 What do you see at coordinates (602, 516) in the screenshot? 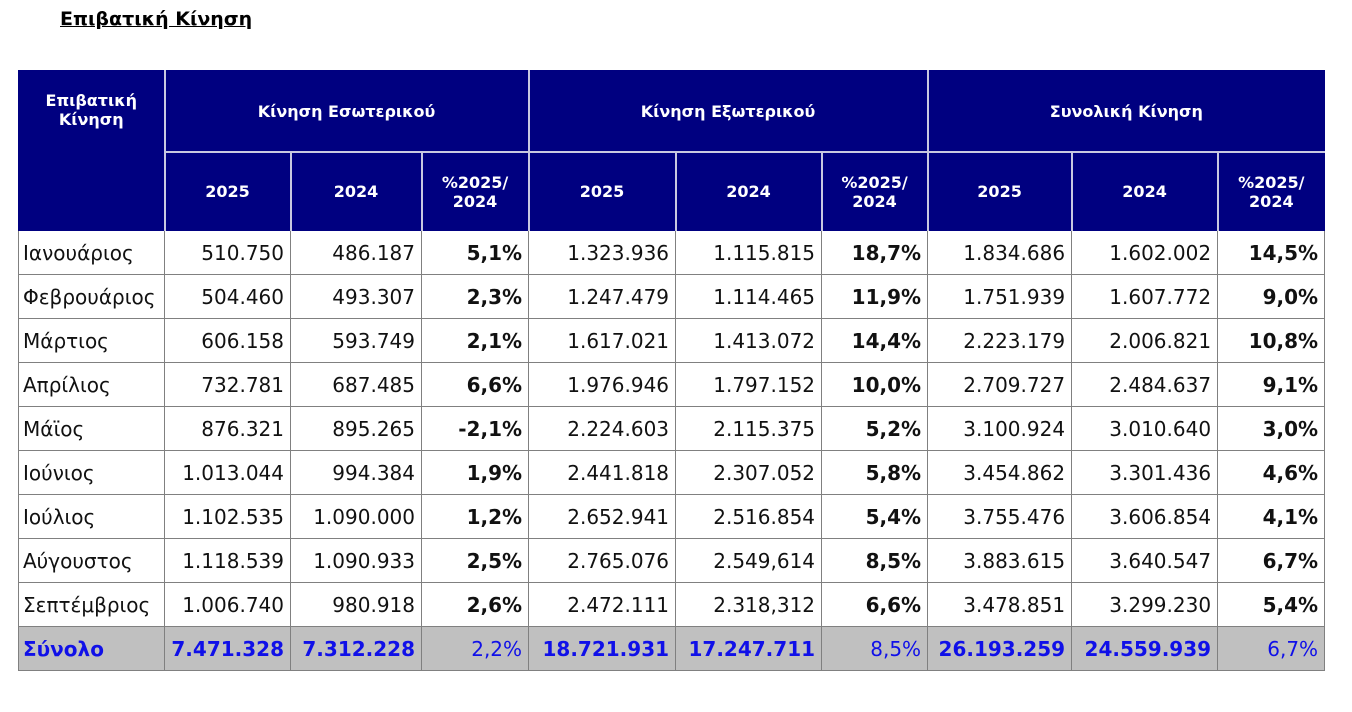
I see `value-cell: 2.652.941` at bounding box center [602, 516].